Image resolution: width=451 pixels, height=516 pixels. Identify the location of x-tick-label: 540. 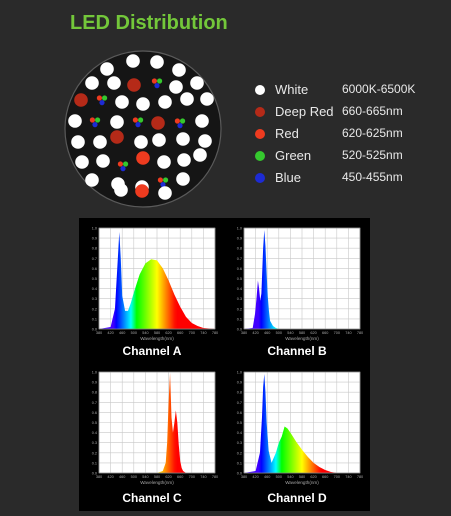
(290, 477).